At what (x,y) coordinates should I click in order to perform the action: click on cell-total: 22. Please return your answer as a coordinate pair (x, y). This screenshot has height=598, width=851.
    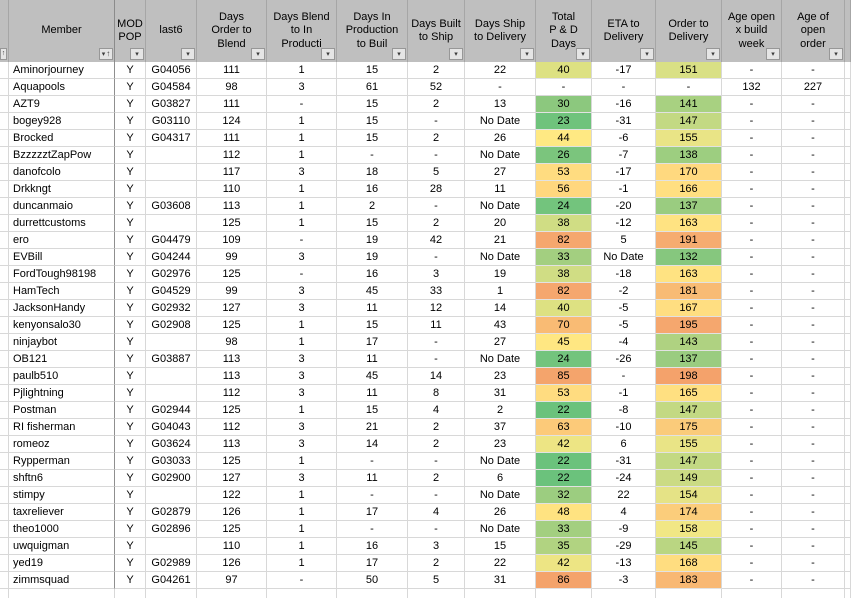
    Looking at the image, I should click on (564, 410).